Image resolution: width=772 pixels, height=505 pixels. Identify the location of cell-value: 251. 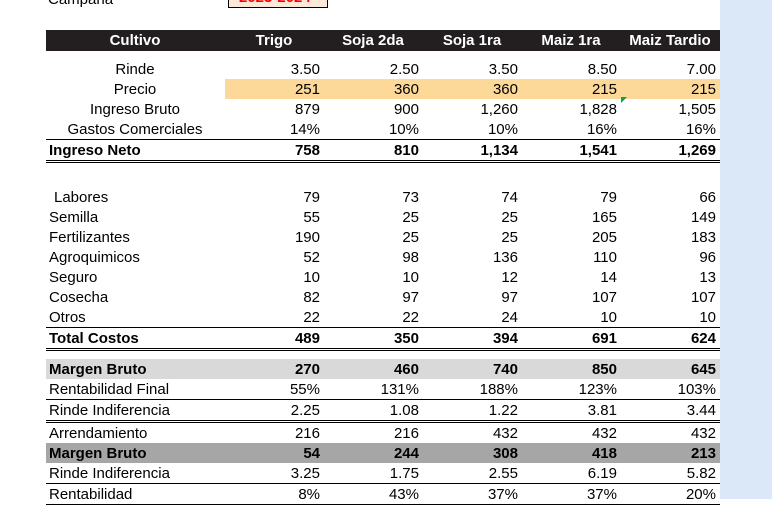
(274, 89).